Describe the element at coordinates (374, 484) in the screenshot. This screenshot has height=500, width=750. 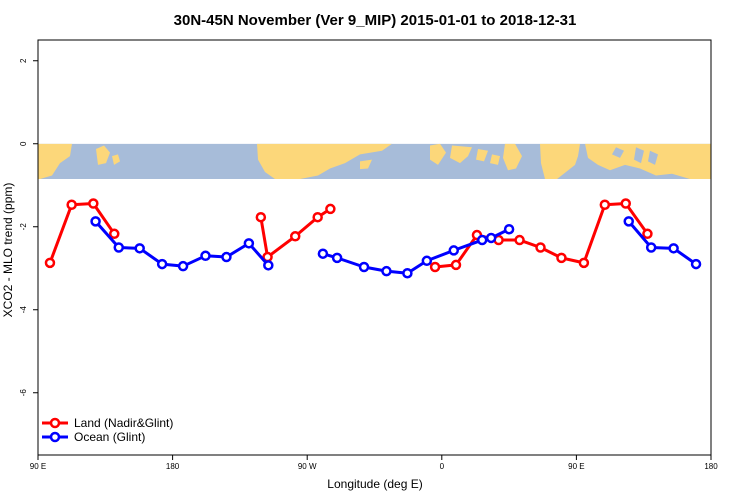
I see `x-axis-label: Longitude (deg E)` at that location.